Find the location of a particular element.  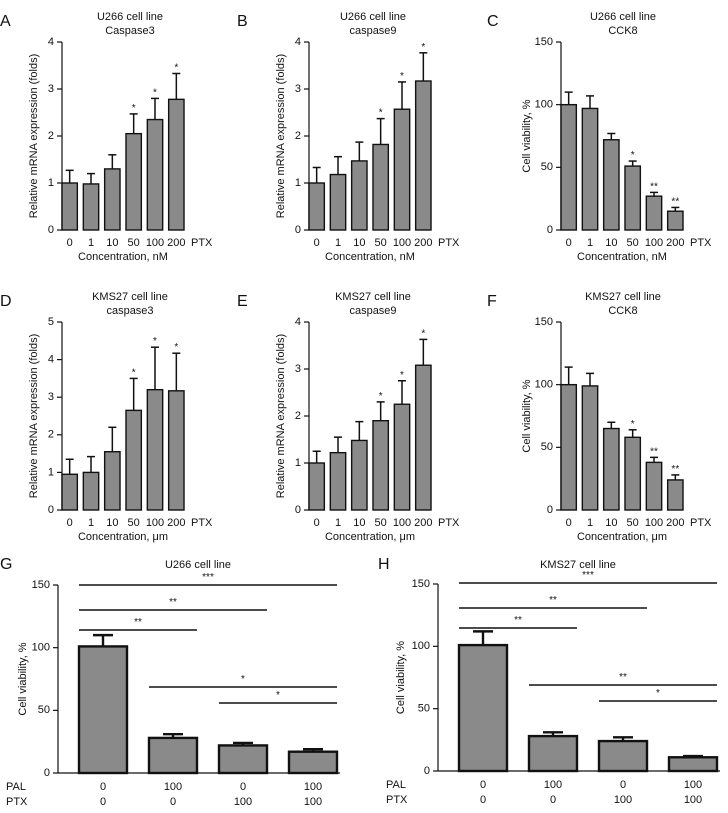

y-axis-label: Cell viability, % is located at coordinates (401, 677).